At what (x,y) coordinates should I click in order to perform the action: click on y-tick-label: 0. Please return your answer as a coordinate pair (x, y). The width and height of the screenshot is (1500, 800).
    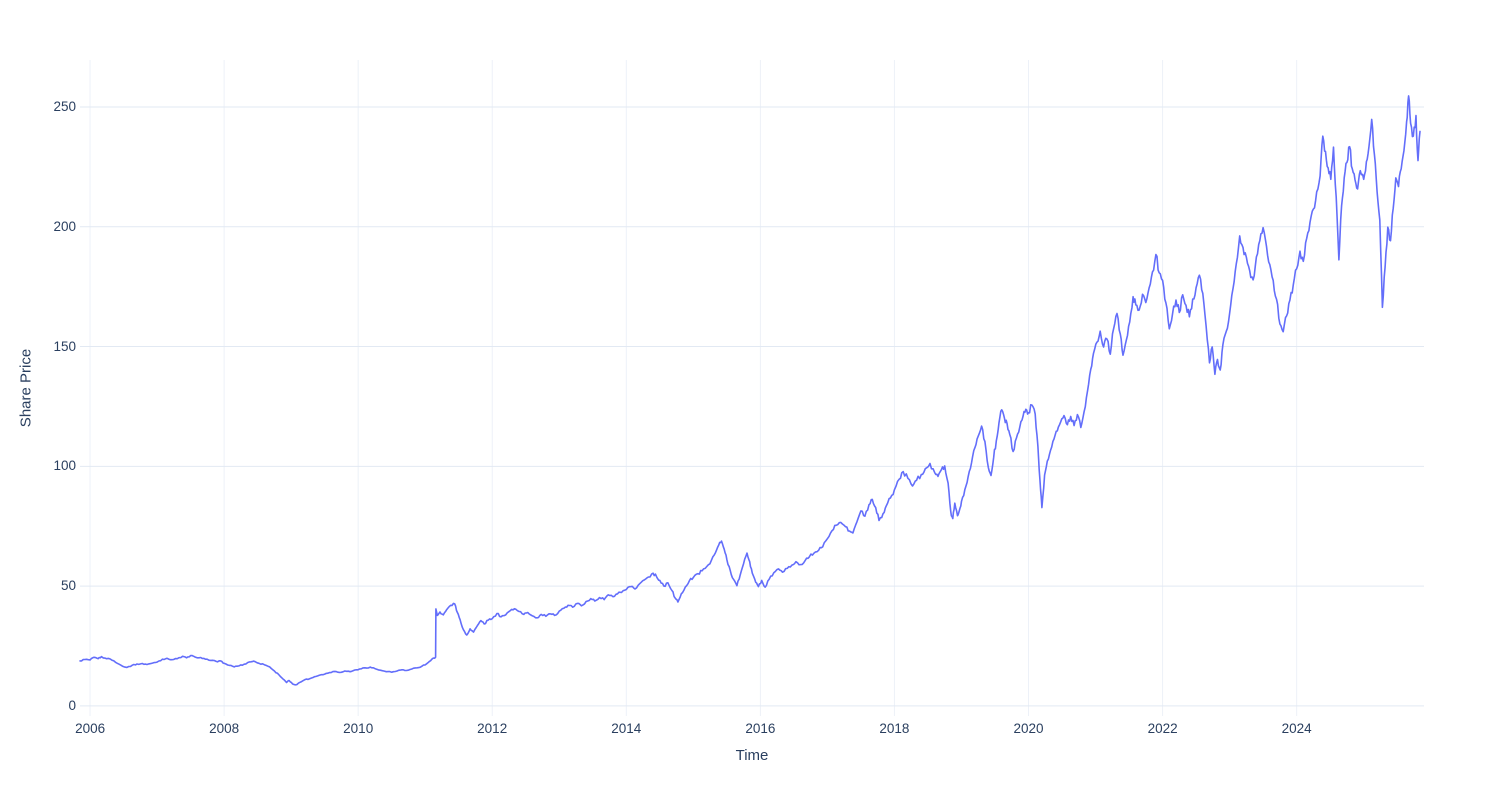
    Looking at the image, I should click on (72, 705).